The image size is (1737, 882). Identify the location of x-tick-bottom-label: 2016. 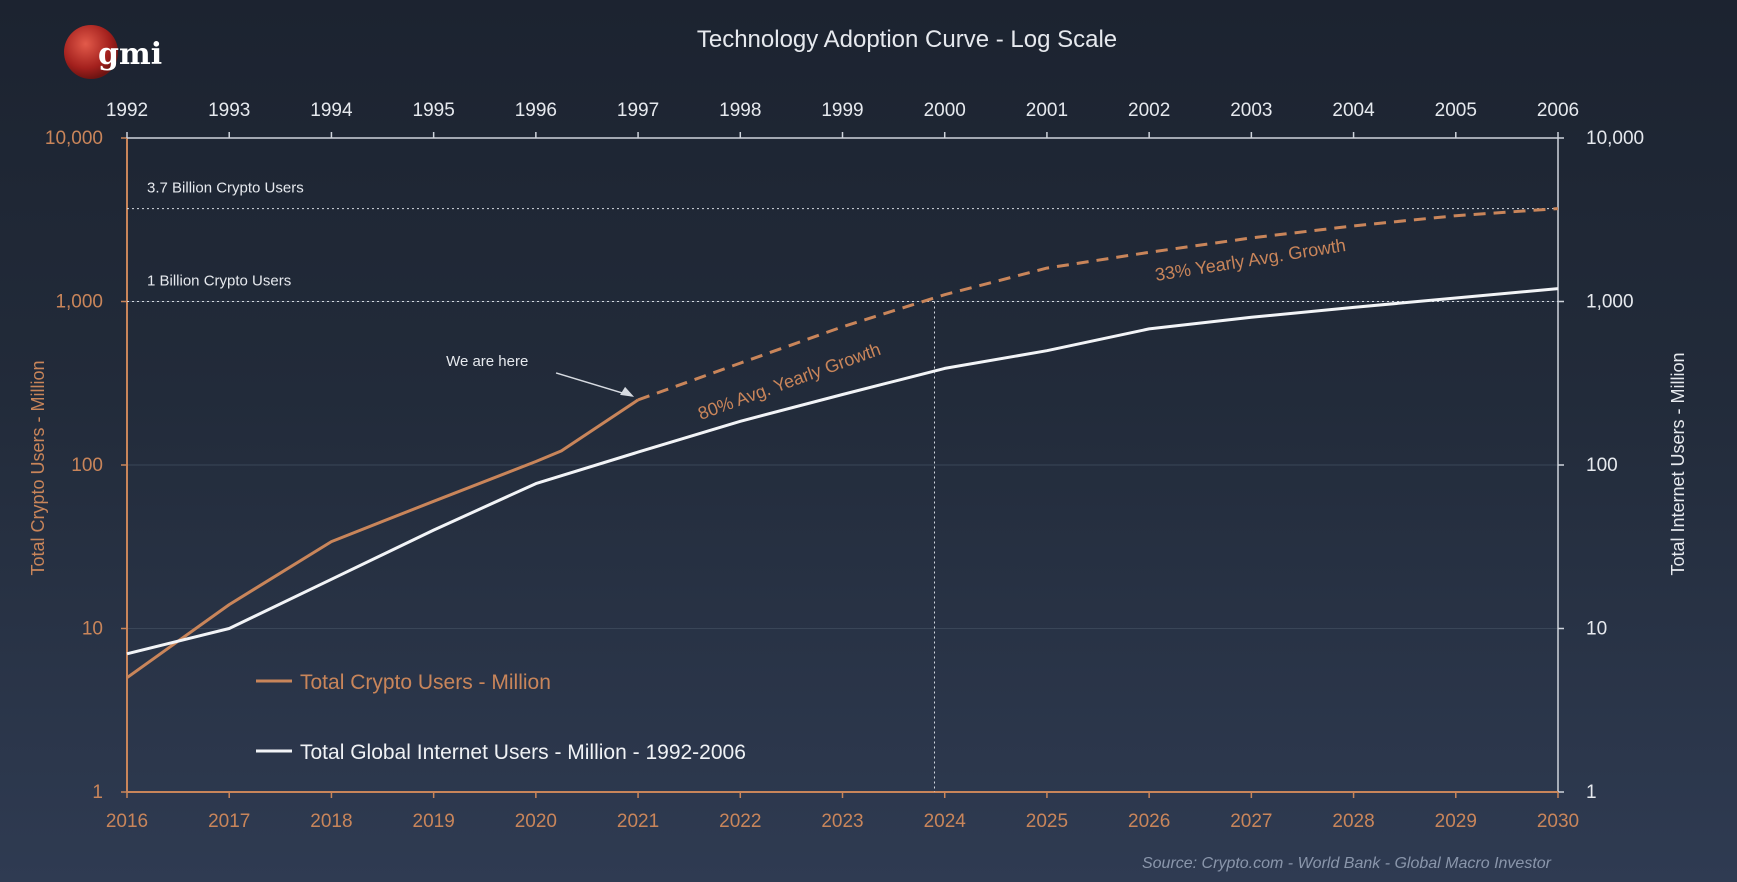
(127, 821).